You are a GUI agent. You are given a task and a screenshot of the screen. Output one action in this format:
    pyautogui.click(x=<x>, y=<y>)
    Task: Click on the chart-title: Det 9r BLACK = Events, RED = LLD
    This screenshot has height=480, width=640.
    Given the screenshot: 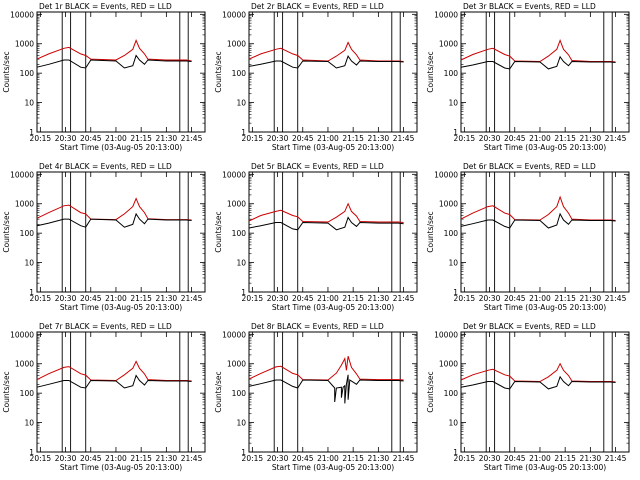 What is the action you would take?
    pyautogui.click(x=529, y=326)
    